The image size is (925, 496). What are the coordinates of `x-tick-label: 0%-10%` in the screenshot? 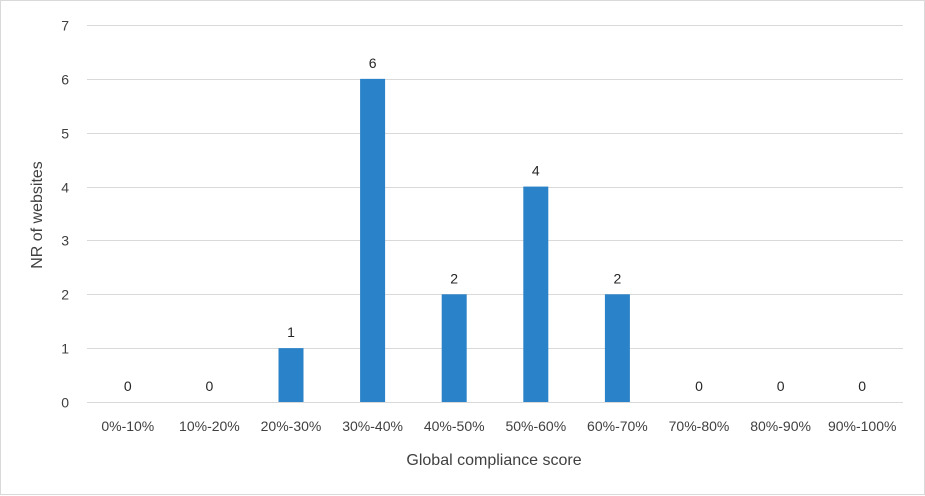 It's located at (127, 426).